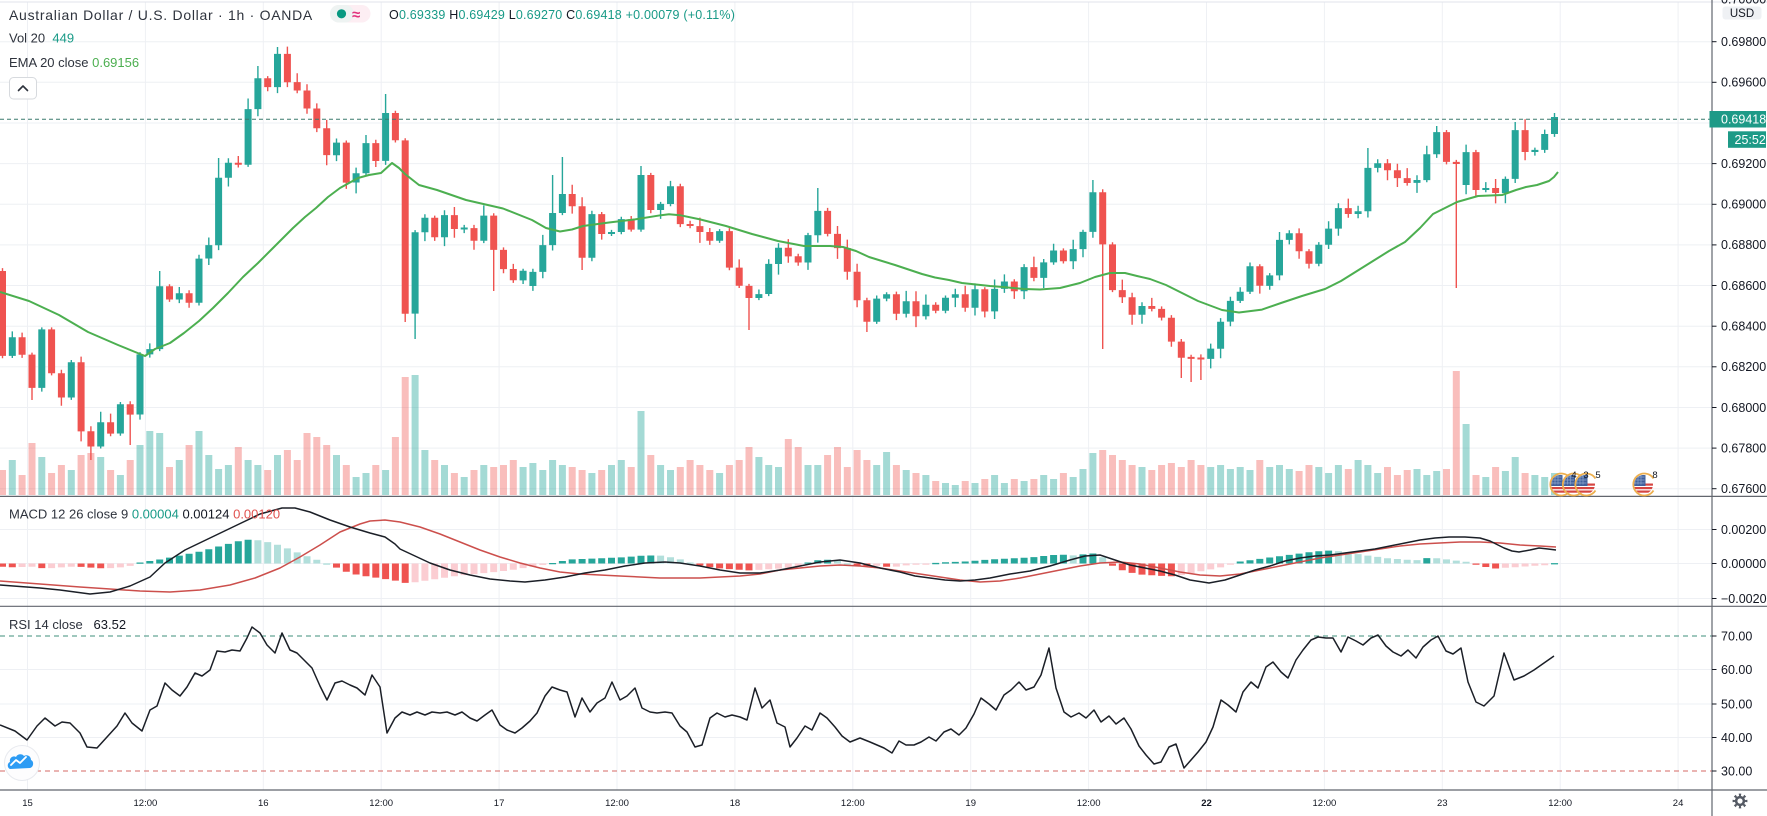 This screenshot has width=1767, height=816. I want to click on svg-text: 16, so click(263, 803).